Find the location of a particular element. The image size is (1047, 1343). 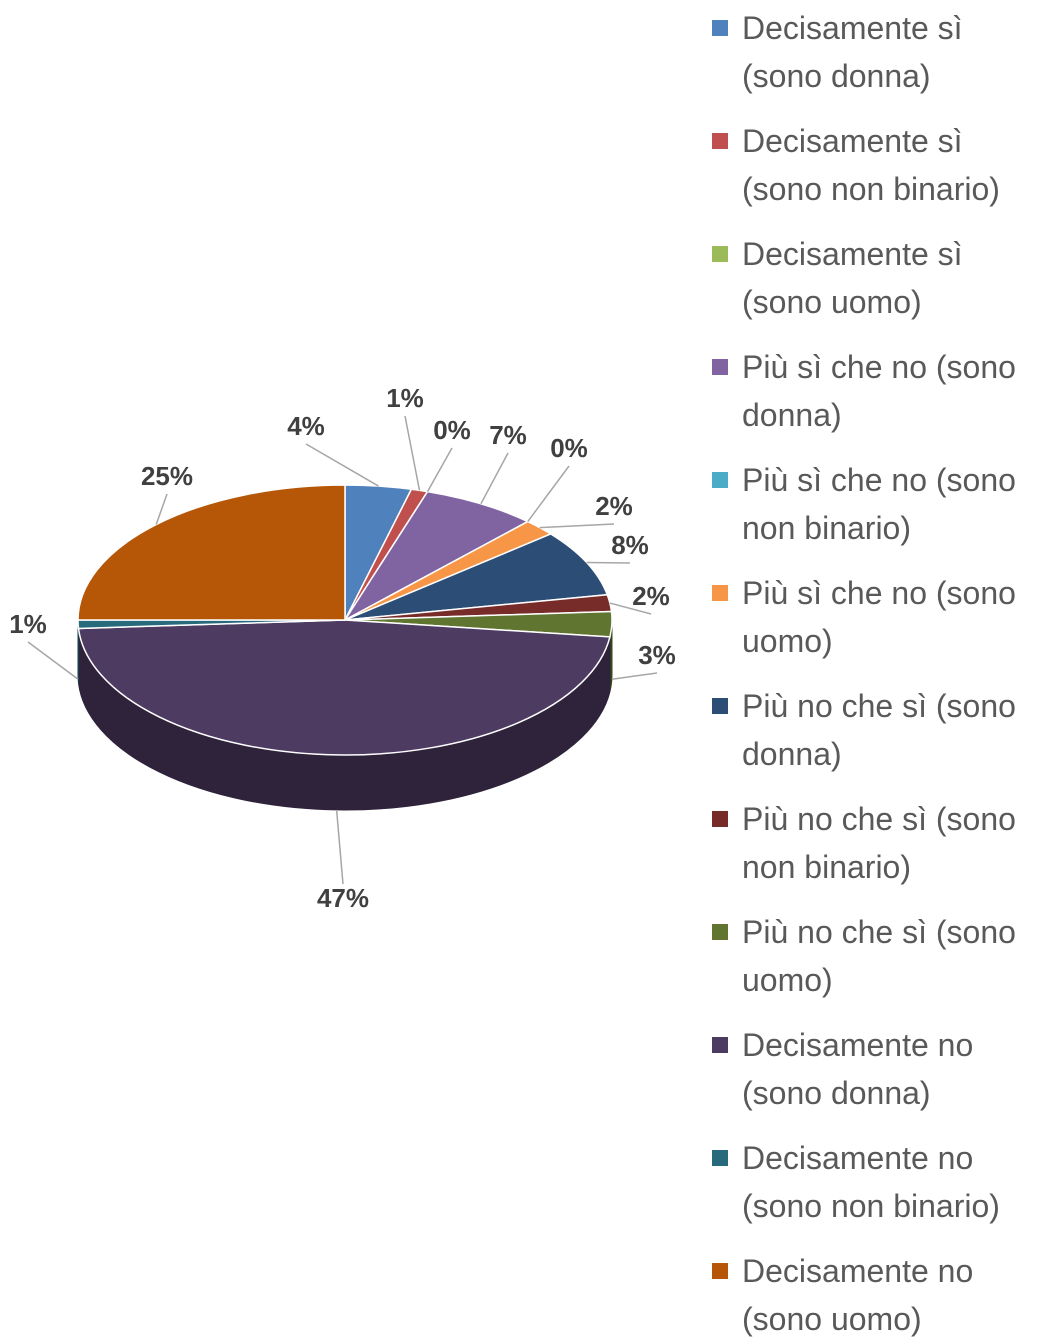

pie-slice is located at coordinates (211, 552).